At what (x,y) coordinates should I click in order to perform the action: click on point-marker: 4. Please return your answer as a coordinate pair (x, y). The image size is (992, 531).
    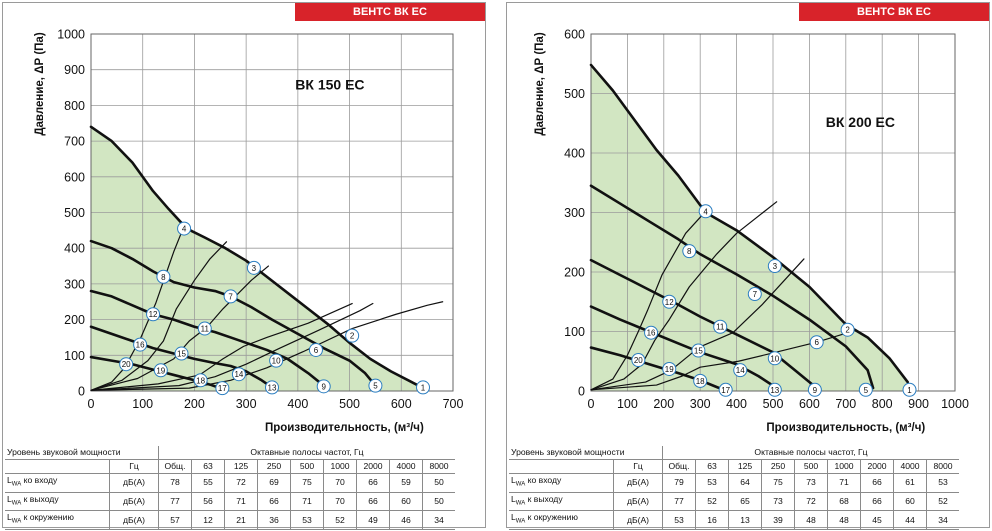
    Looking at the image, I should click on (705, 211).